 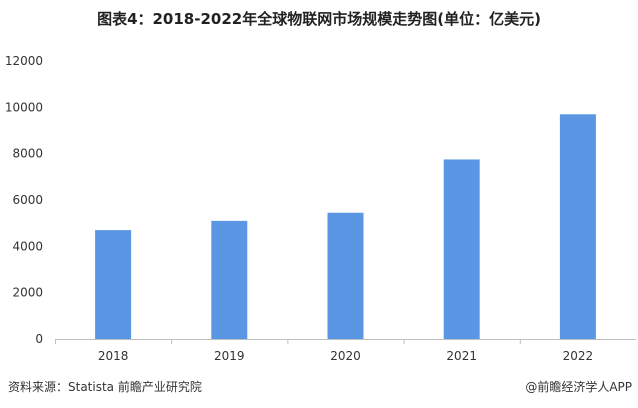 What do you see at coordinates (229, 279) in the screenshot?
I see `bar-2019` at bounding box center [229, 279].